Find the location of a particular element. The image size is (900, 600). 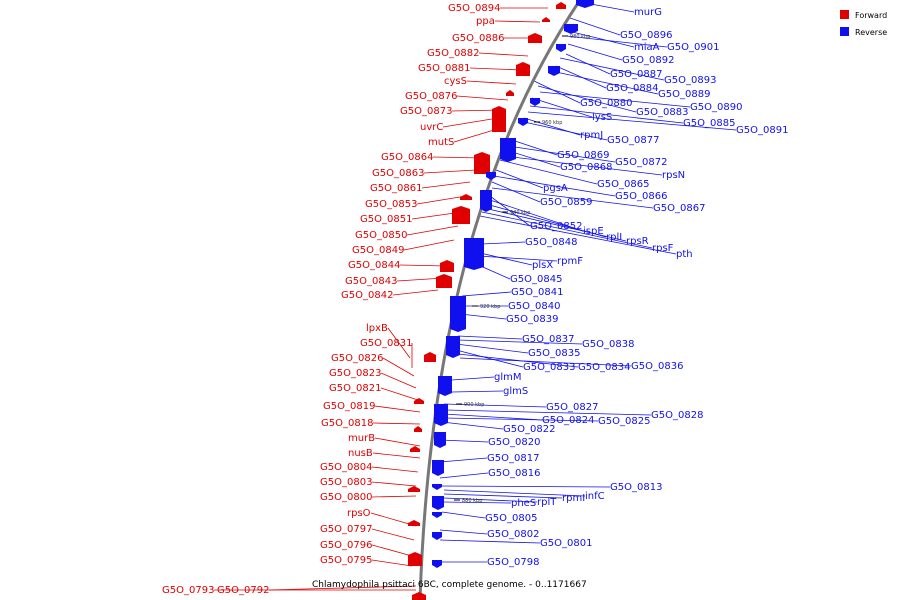

reverse-gene-label: G5O_0880 is located at coordinates (606, 103).